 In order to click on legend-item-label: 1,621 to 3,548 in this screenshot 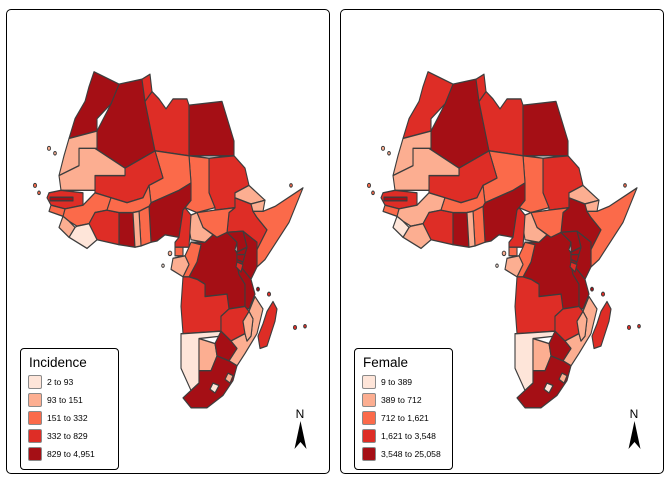, I will do `click(408, 436)`.